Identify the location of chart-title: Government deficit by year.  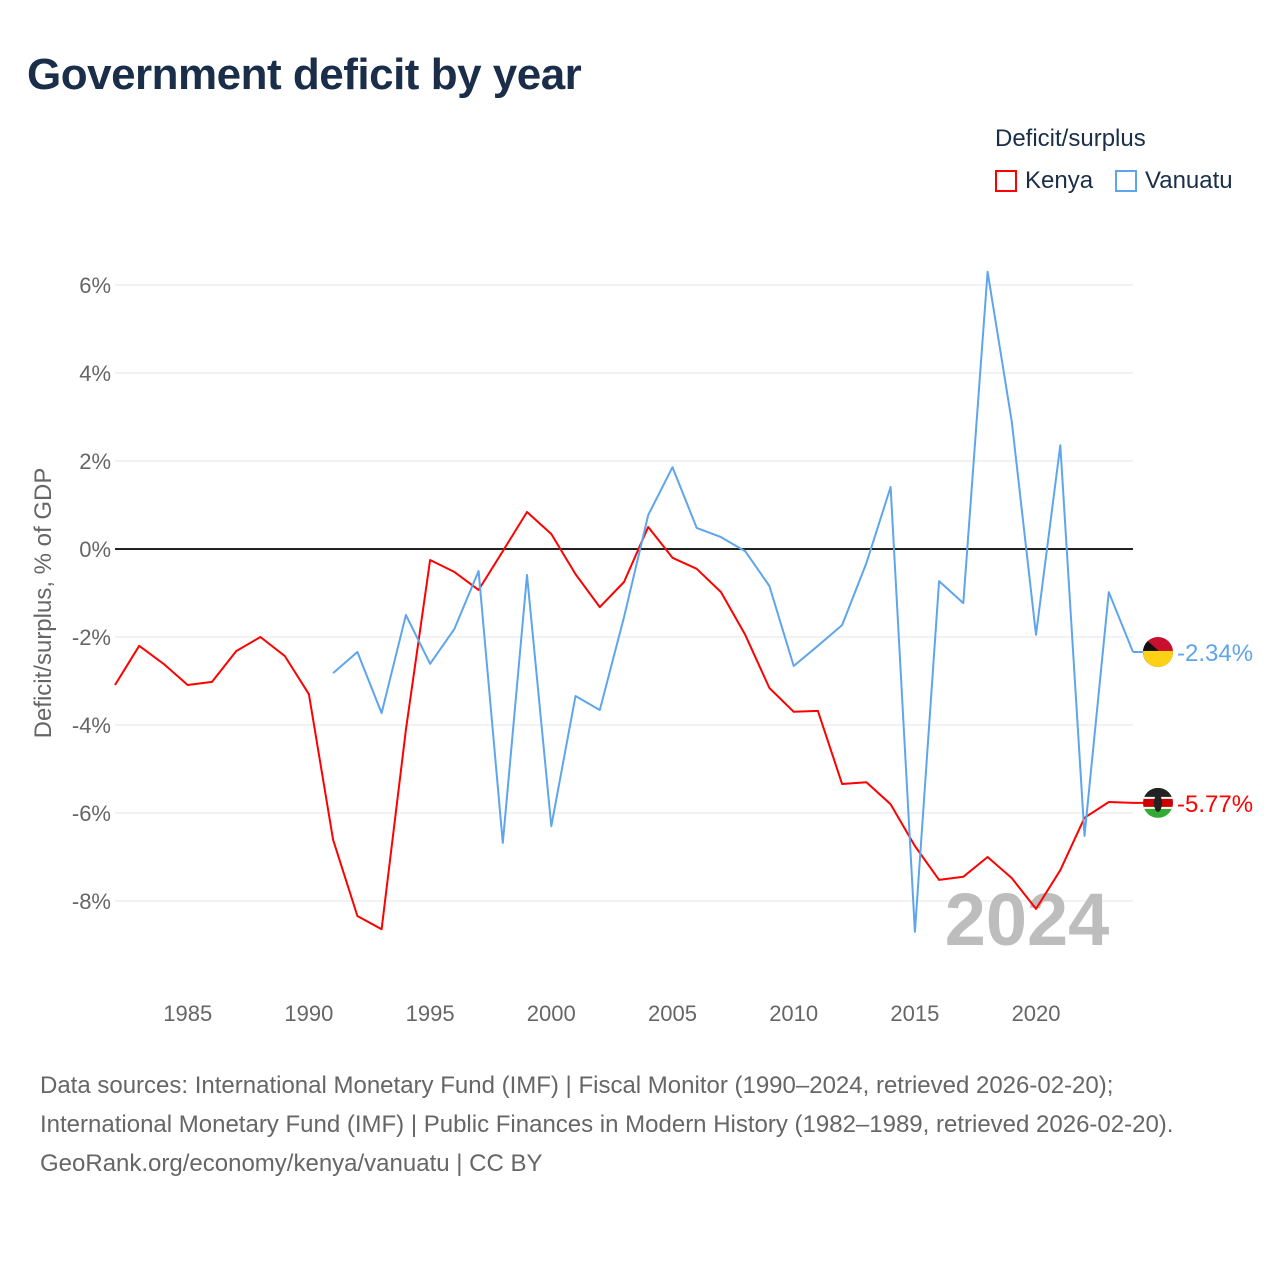
(304, 74).